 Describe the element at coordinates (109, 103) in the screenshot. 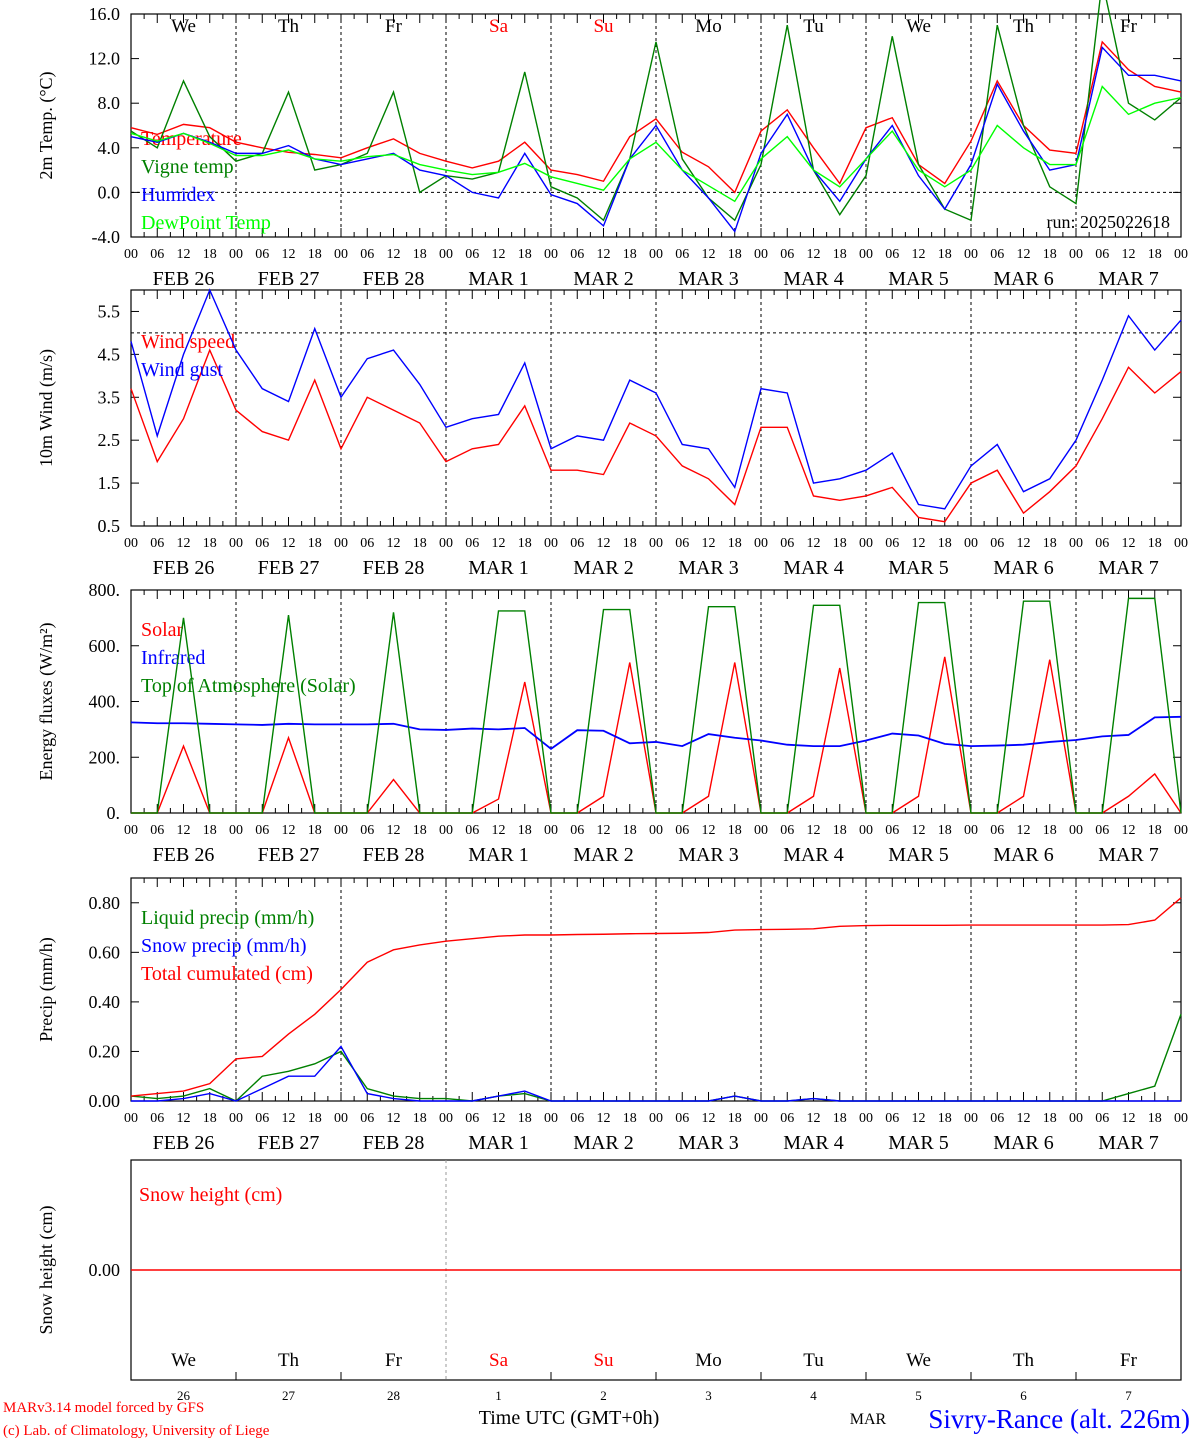

I see `y-tick-label: 8.0` at that location.